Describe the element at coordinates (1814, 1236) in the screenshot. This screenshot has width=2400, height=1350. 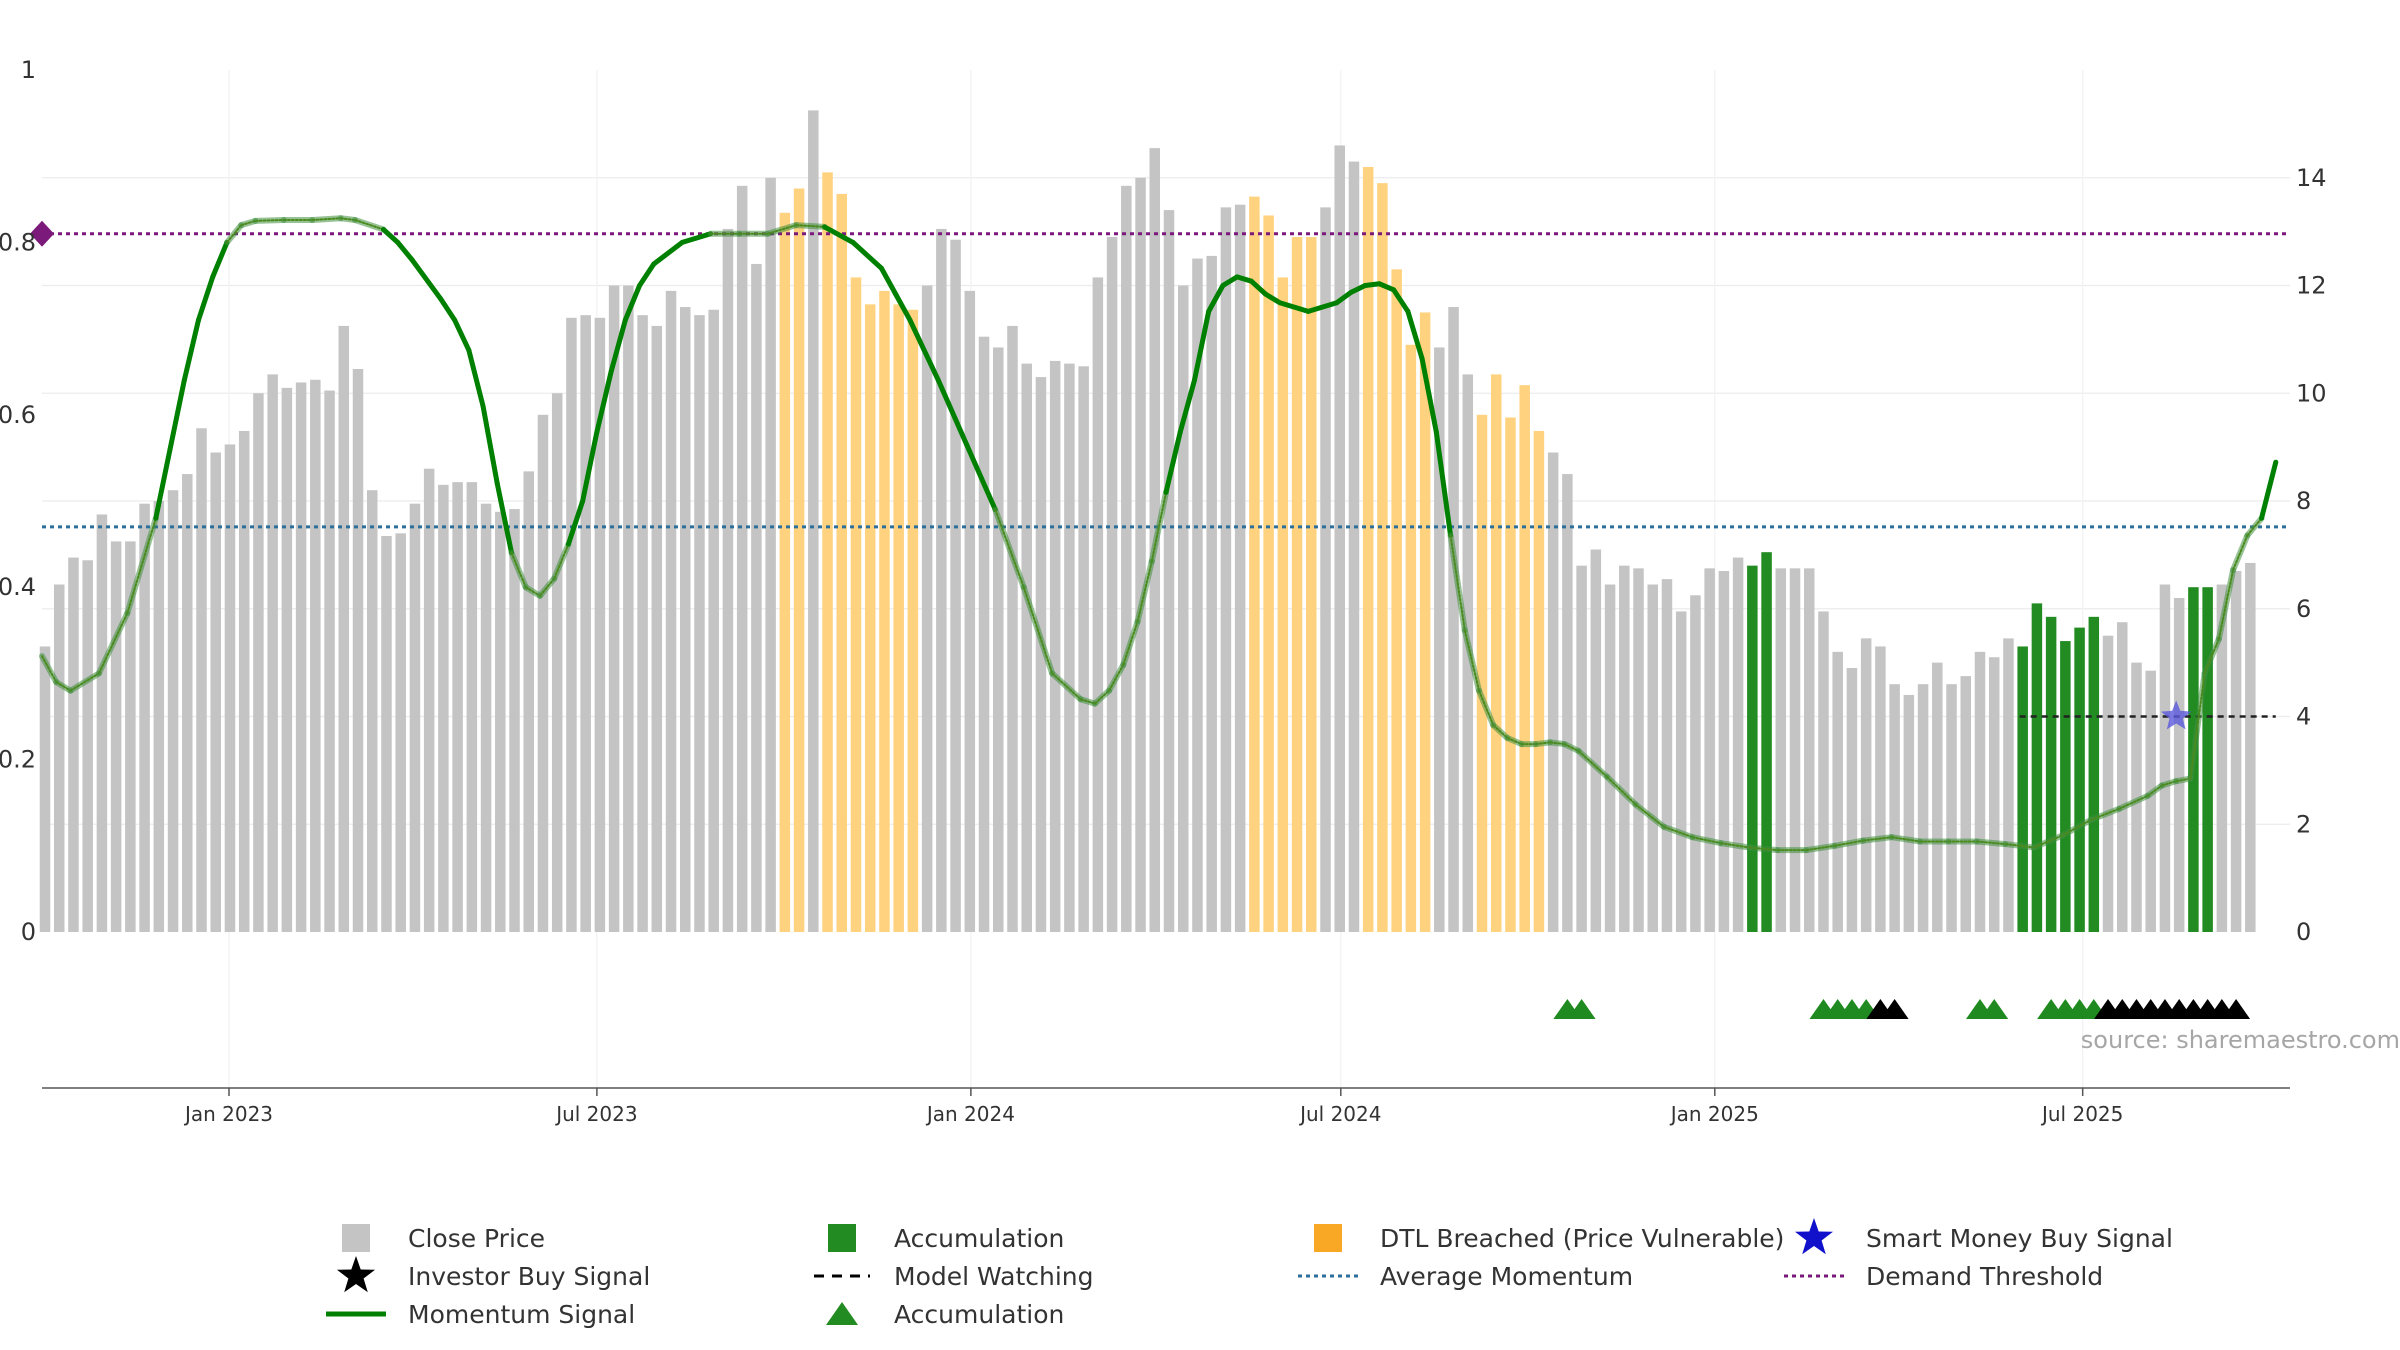
I see `legend-star` at that location.